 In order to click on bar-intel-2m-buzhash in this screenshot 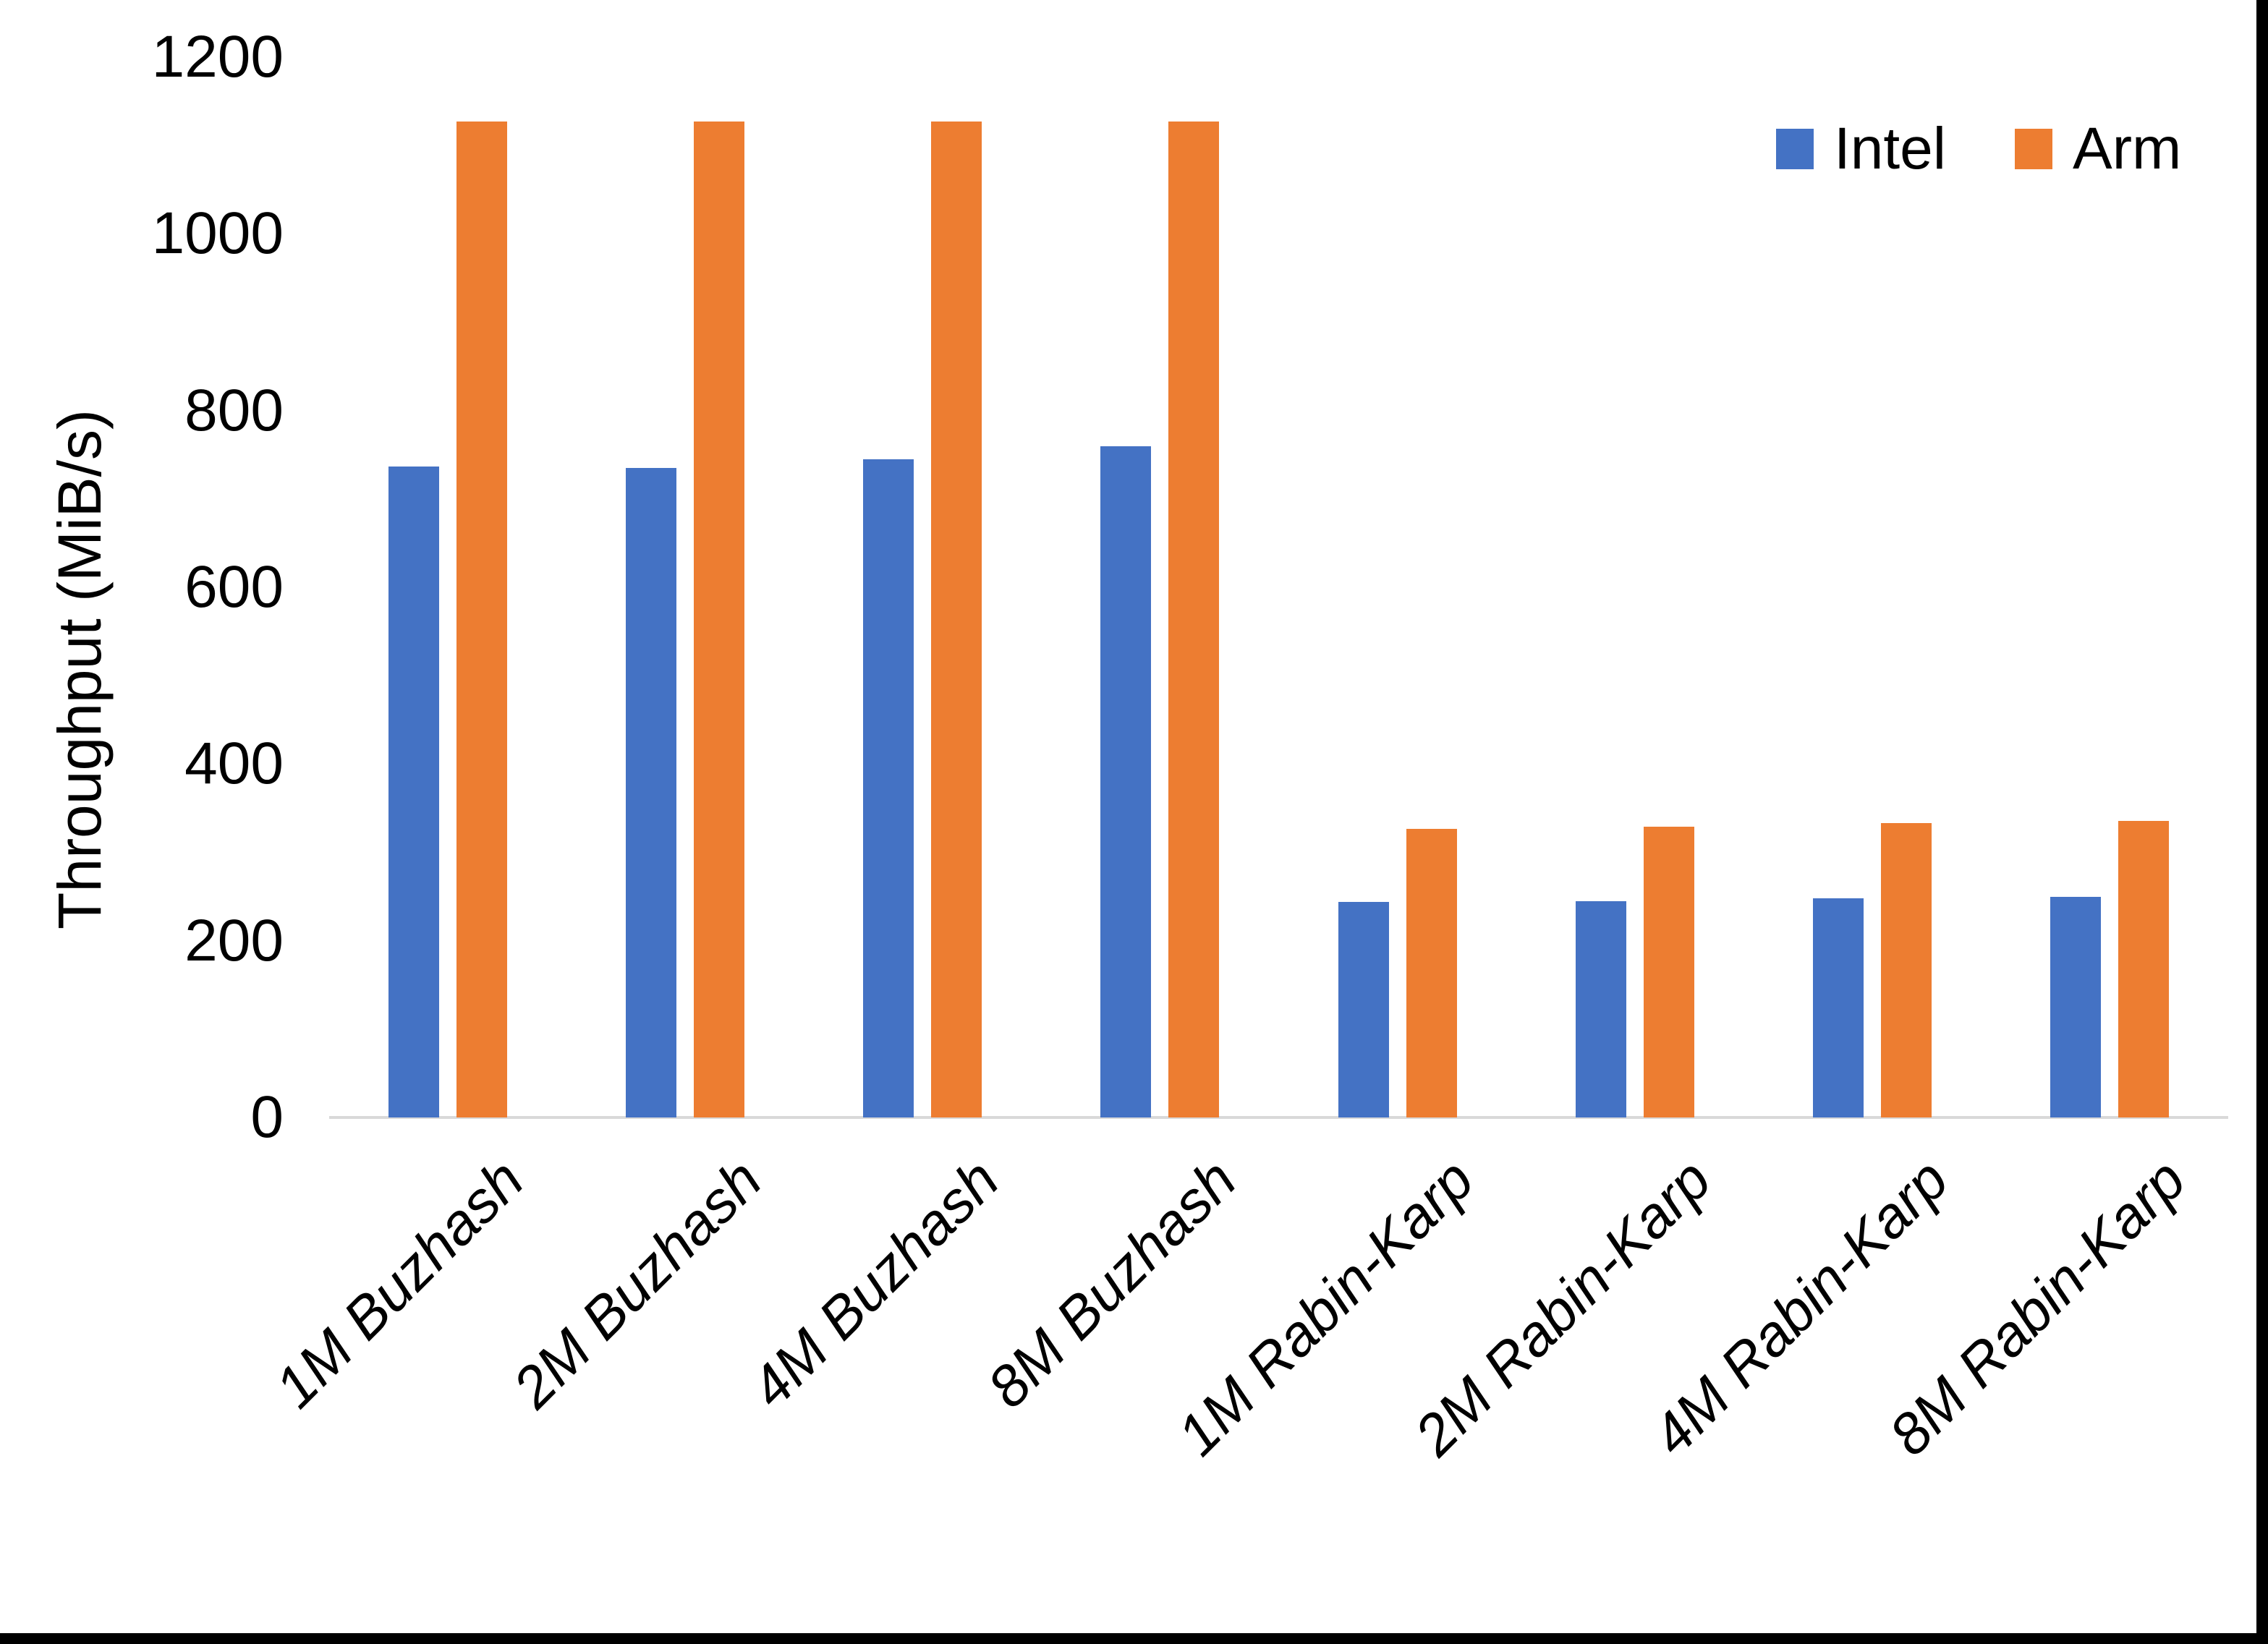, I will do `click(651, 792)`.